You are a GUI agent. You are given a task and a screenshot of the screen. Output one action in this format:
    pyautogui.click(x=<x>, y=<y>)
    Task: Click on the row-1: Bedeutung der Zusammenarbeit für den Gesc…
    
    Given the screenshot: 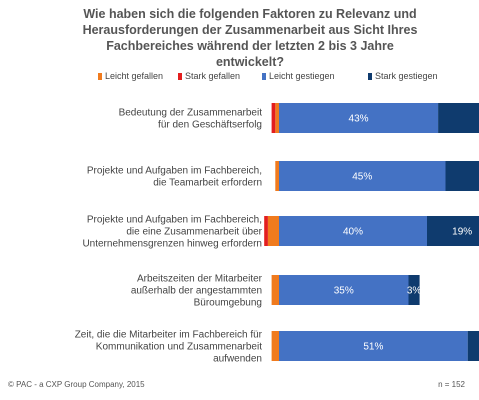 What is the action you would take?
    pyautogui.click(x=299, y=118)
    